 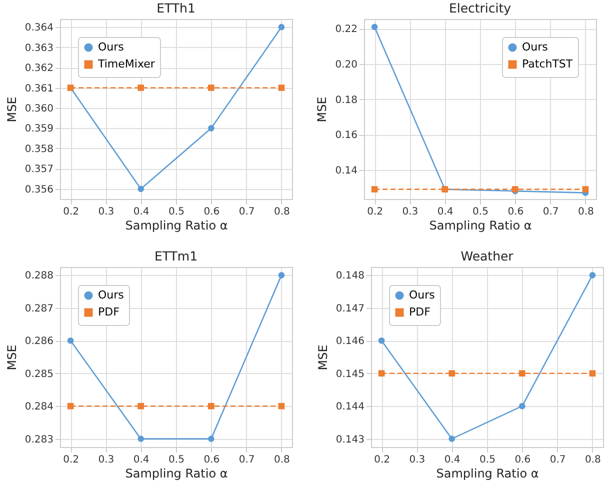 What do you see at coordinates (39, 108) in the screenshot?
I see `y-tick-label: 0.360` at bounding box center [39, 108].